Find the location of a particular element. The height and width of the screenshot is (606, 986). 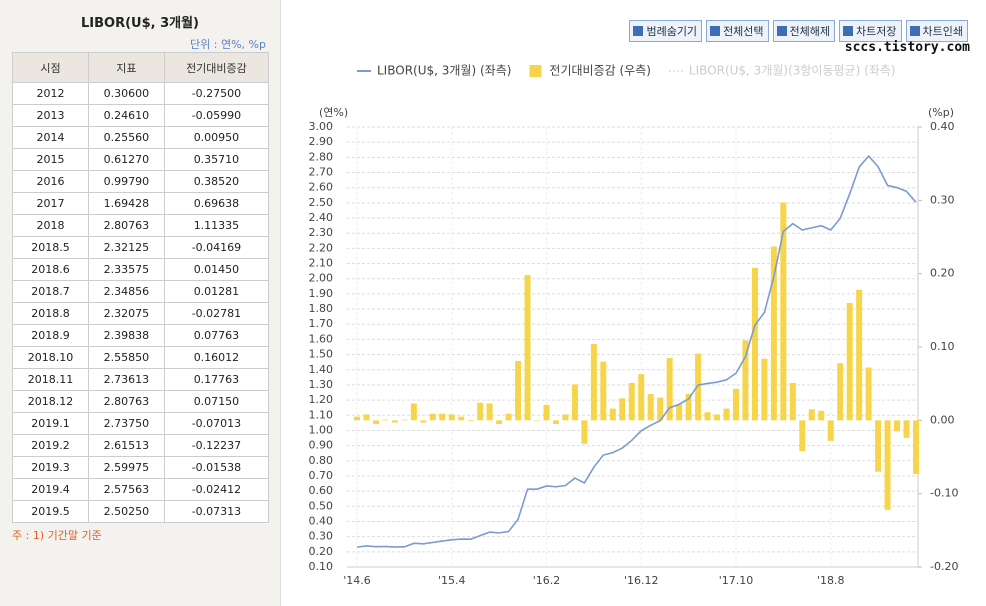

table-cell: 2019.1 is located at coordinates (50, 423).